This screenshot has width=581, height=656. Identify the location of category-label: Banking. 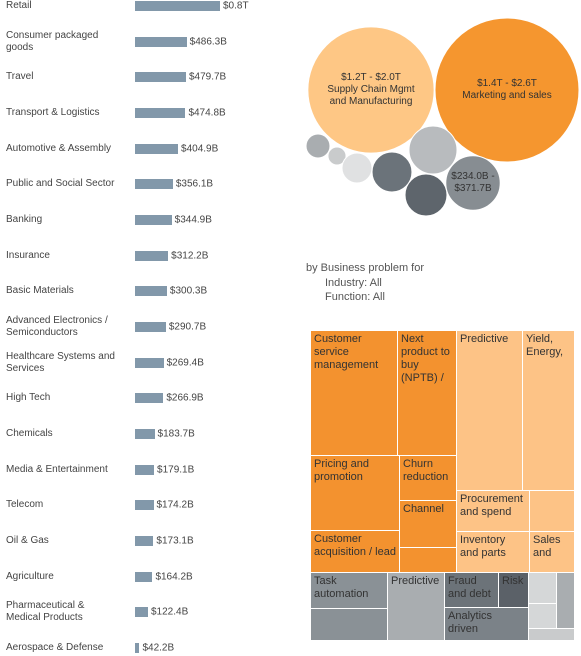
(24, 220).